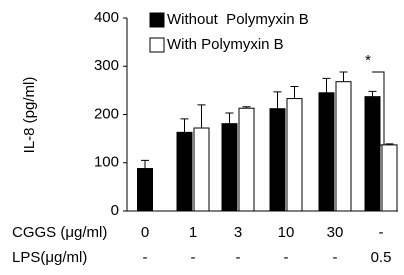 The image size is (404, 275). Describe the element at coordinates (106, 65) in the screenshot. I see `y-tick-label: 300` at that location.